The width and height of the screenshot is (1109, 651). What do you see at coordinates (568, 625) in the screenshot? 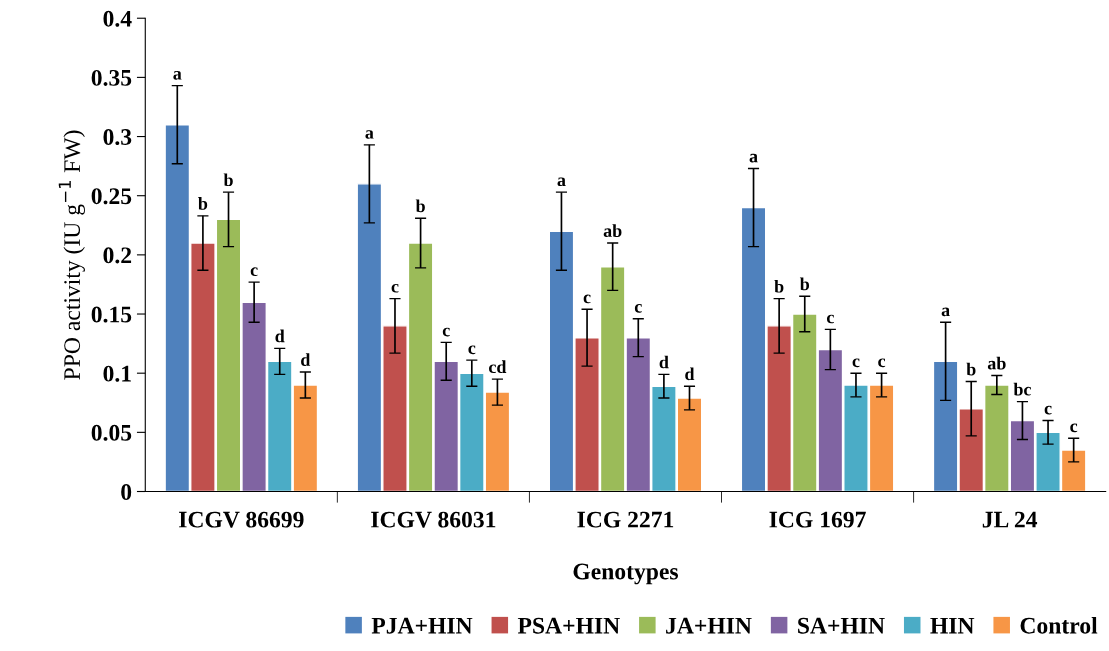
I see `legend-label: PSA+HIN` at bounding box center [568, 625].